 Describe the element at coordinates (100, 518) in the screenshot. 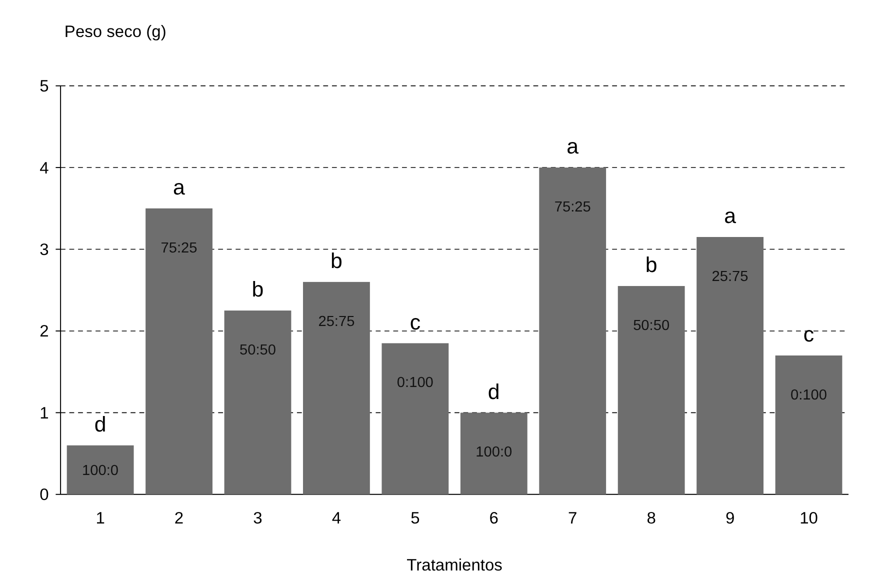

I see `x-tick-label: 1` at that location.